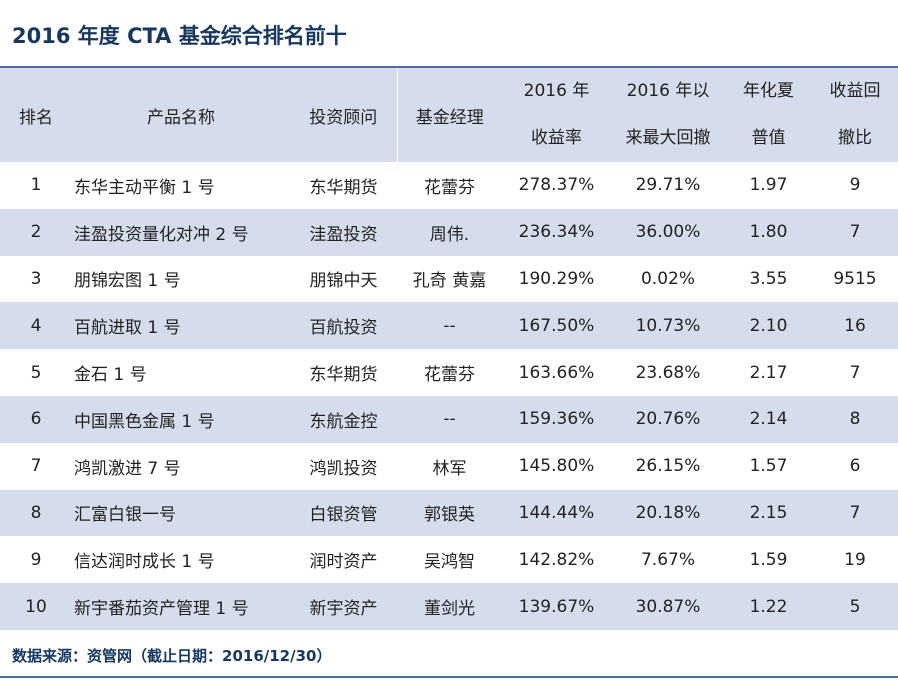 The image size is (898, 681). I want to click on cell-ratio: 9, so click(855, 185).